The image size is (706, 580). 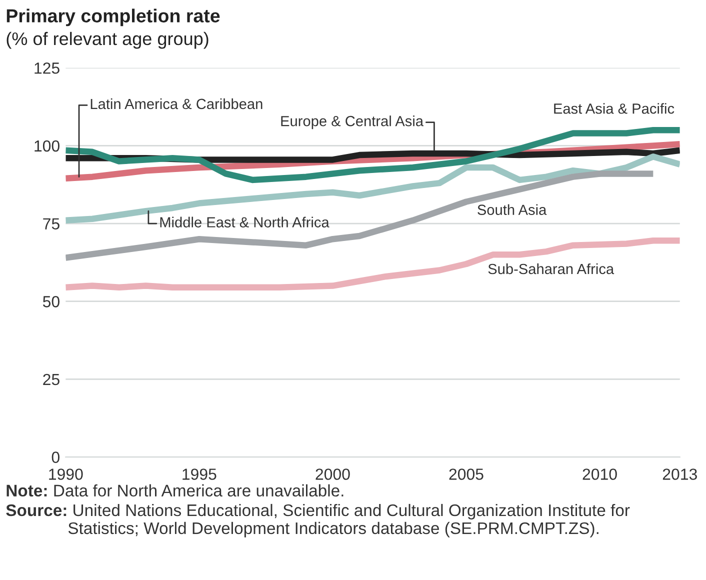 I want to click on source-note: Source: United Nations Educational, Scientific and Cultural Organization Institute for Statistics; World Development Indicators database (SE.PRM.CMPT.ZS)., so click(x=318, y=521).